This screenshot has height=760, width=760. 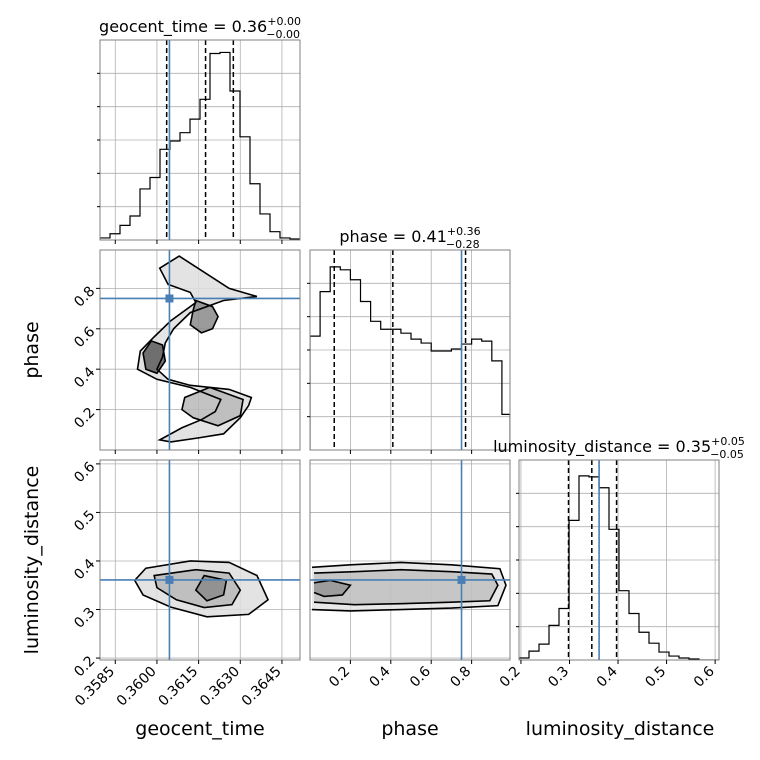 What do you see at coordinates (655, 677) in the screenshot?
I see `x-tick-label-luminosity_distance: 0.5` at bounding box center [655, 677].